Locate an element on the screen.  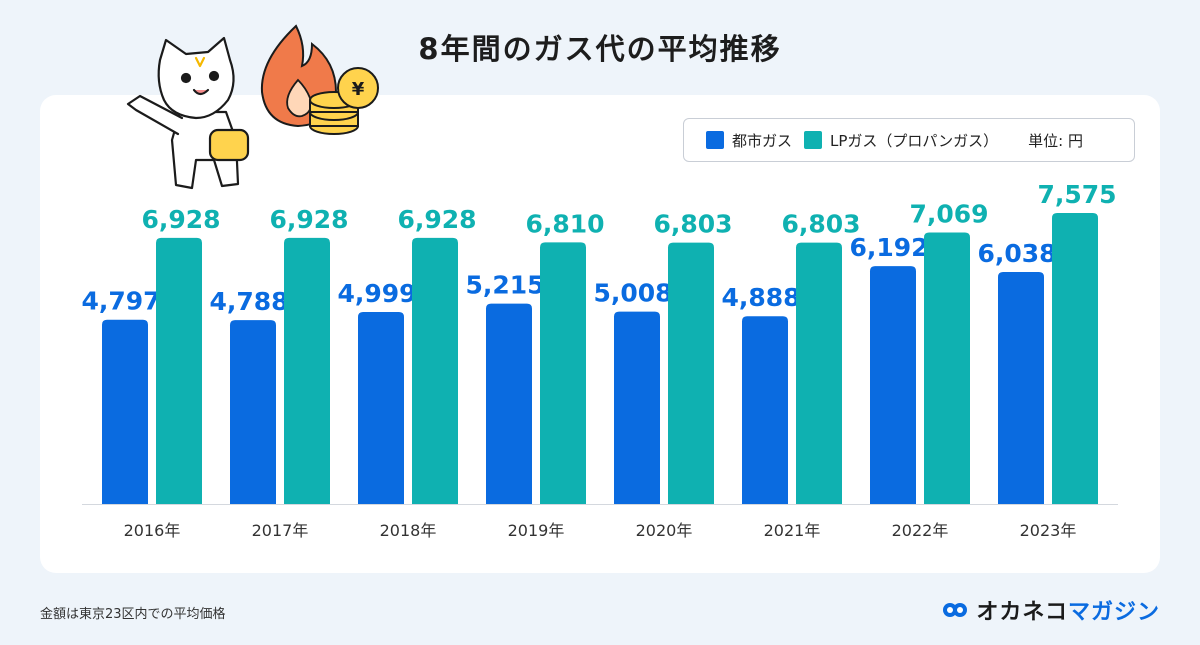
brand-name-part2: マガジン is located at coordinates (1113, 612).